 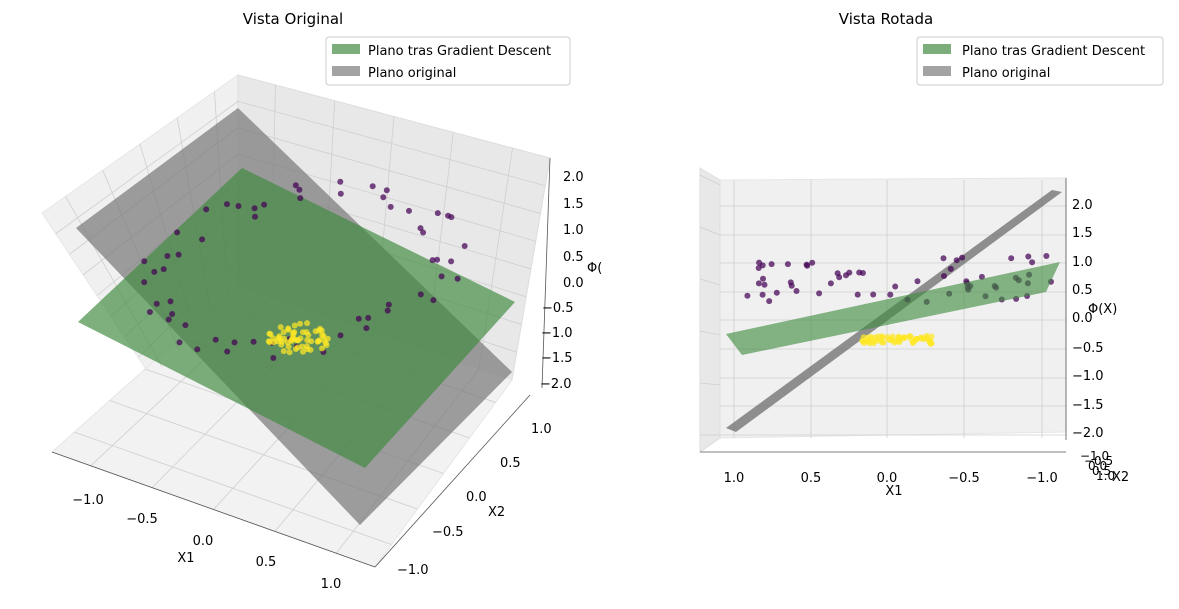 What do you see at coordinates (556, 384) in the screenshot?
I see `z-tick: −2.0` at bounding box center [556, 384].